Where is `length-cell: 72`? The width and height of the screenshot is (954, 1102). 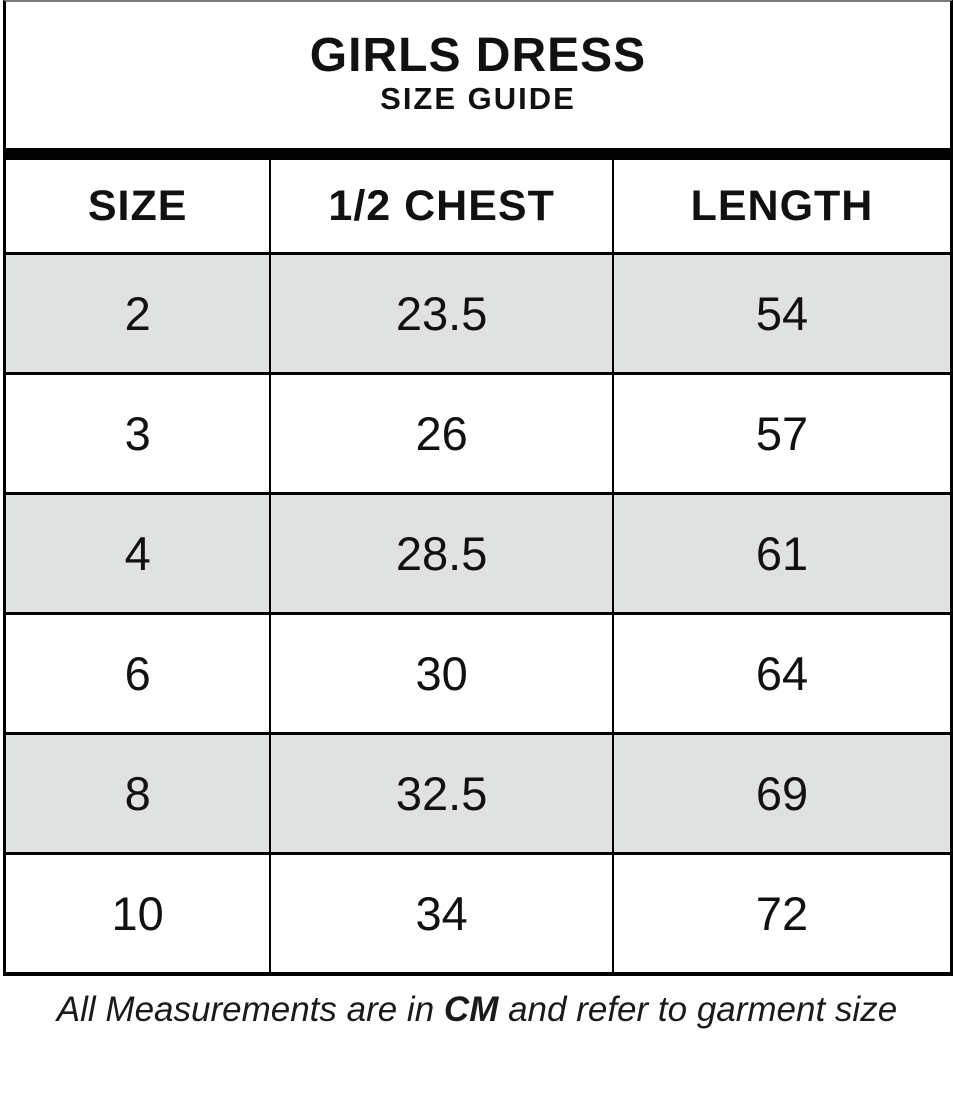 length-cell: 72 is located at coordinates (780, 914).